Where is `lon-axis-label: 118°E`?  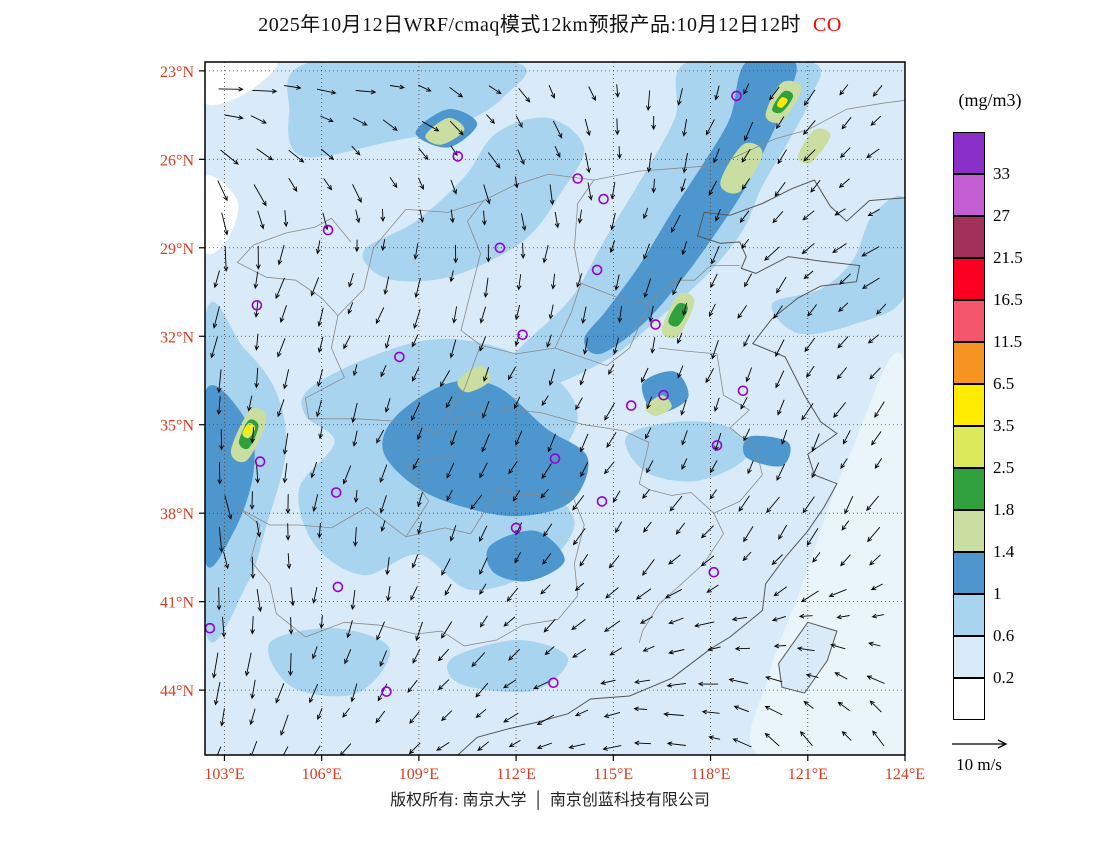
lon-axis-label: 118°E is located at coordinates (711, 774).